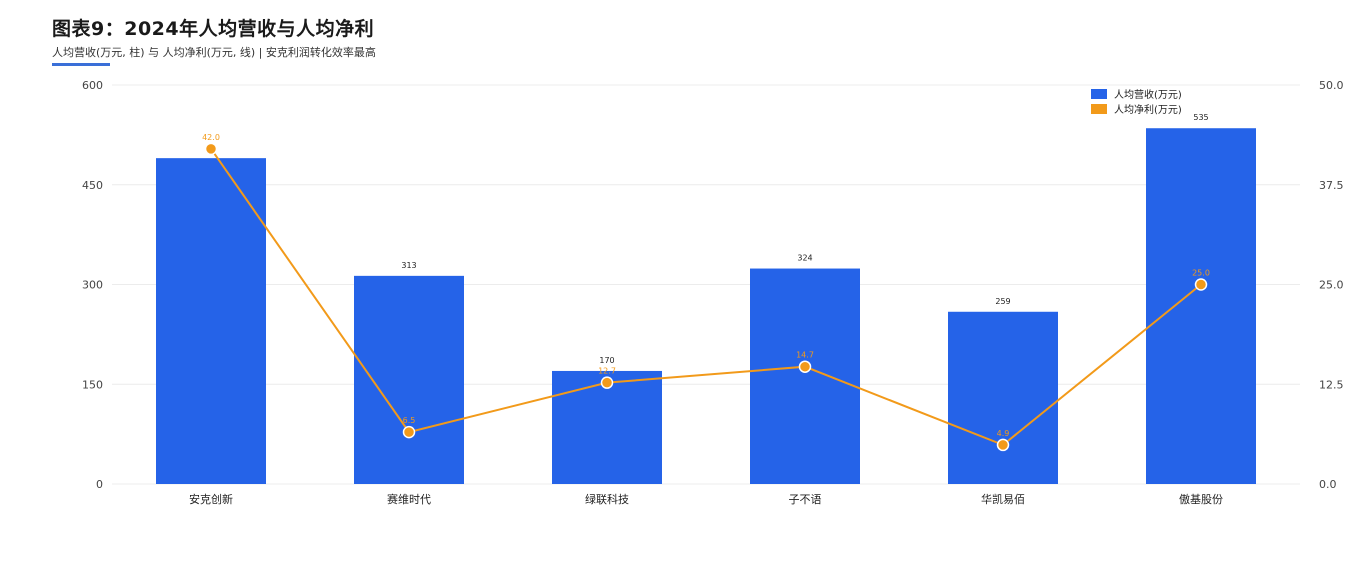 This screenshot has width=1364, height=563. Describe the element at coordinates (1136, 102) in the screenshot. I see `legend: 人均营收(万元) 人均净利(万元)` at that location.